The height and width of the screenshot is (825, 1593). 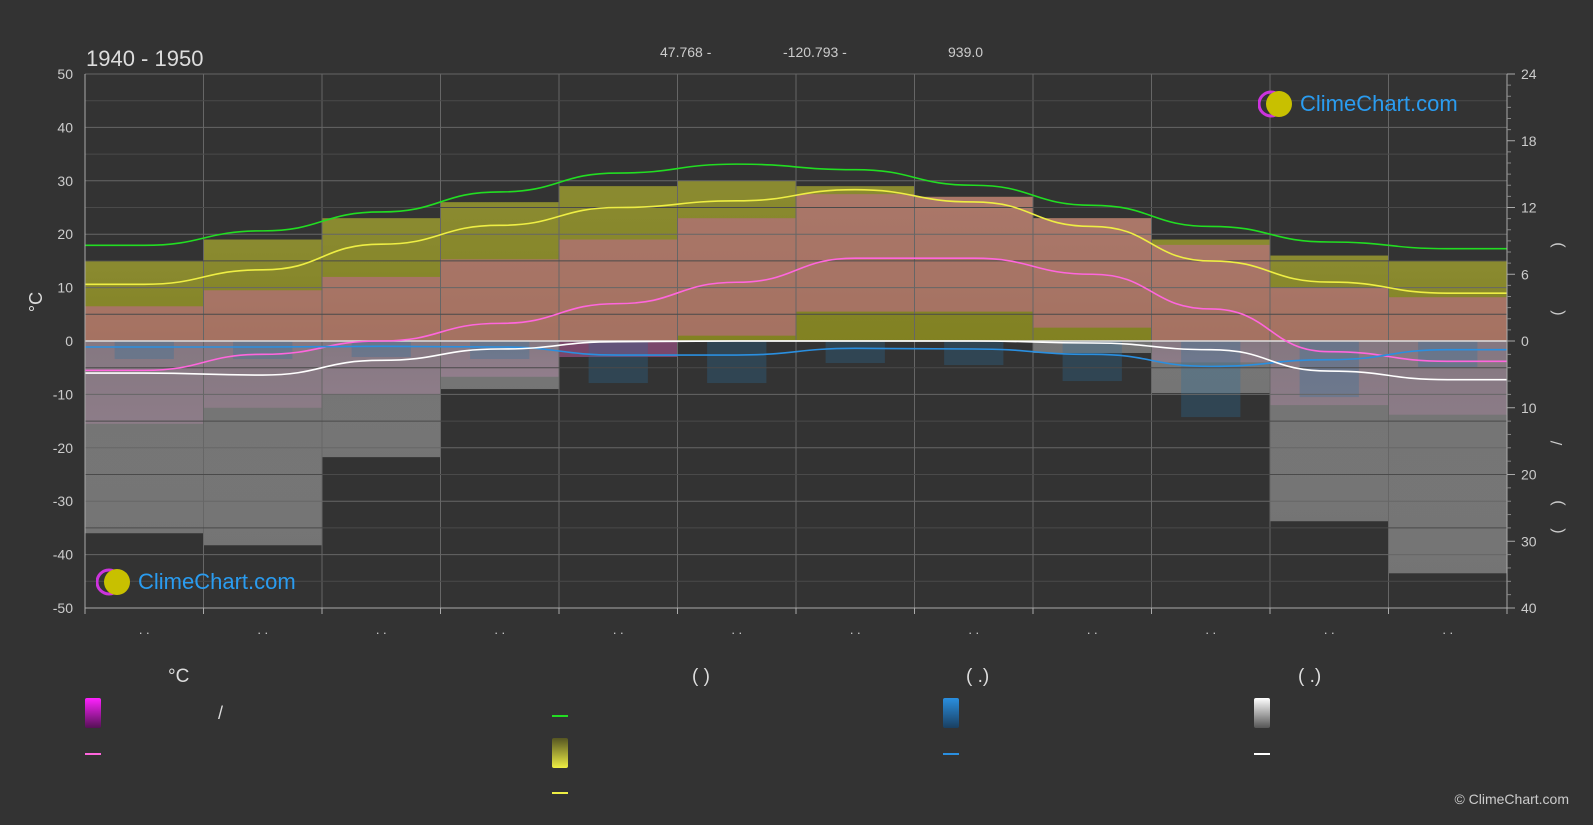 What do you see at coordinates (65, 234) in the screenshot?
I see `left-tick-label: 20` at bounding box center [65, 234].